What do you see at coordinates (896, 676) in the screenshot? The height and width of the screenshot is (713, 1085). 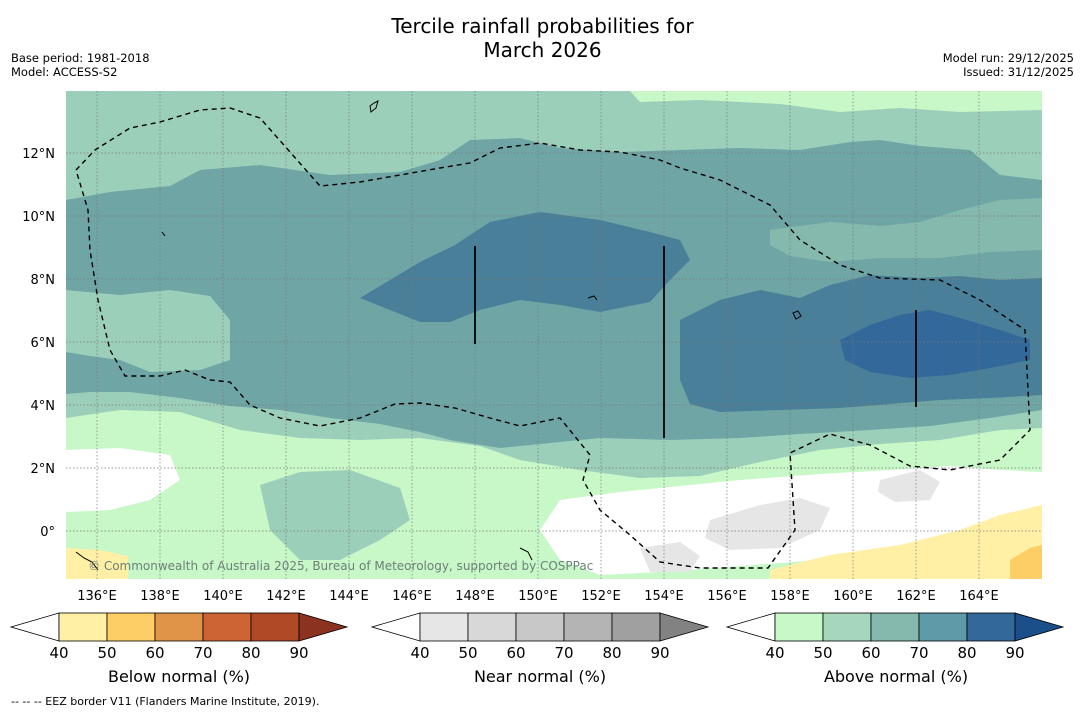 I see `colorbar-label-above: Above normal (%)` at bounding box center [896, 676].